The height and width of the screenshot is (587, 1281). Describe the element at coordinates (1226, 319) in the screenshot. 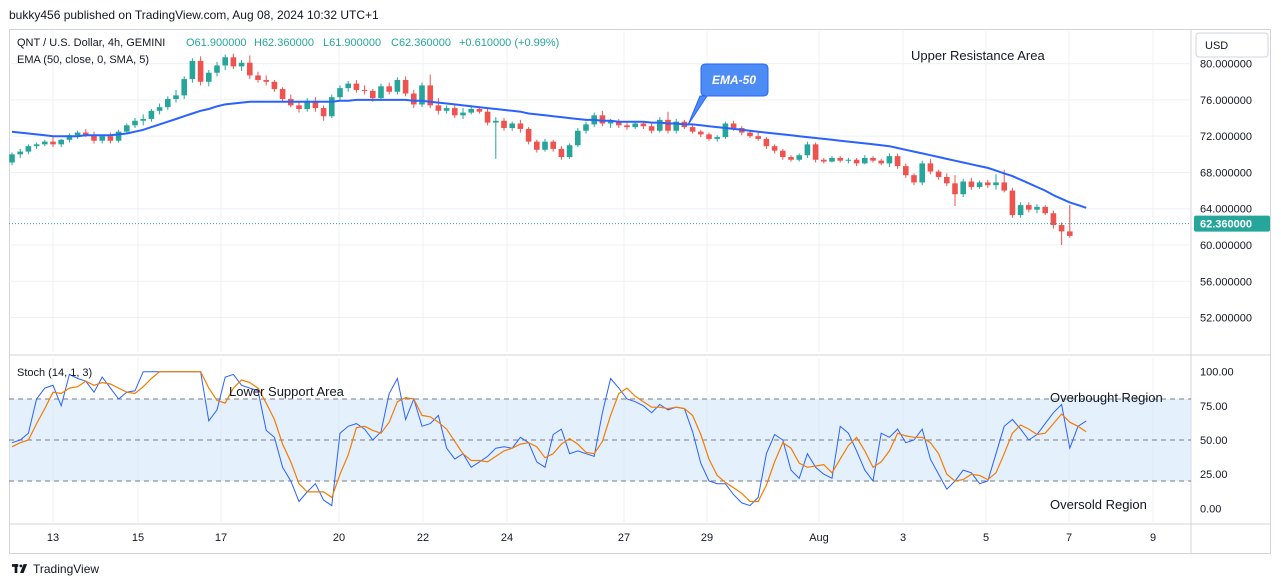

I see `price-tick-label: 52.000000` at that location.